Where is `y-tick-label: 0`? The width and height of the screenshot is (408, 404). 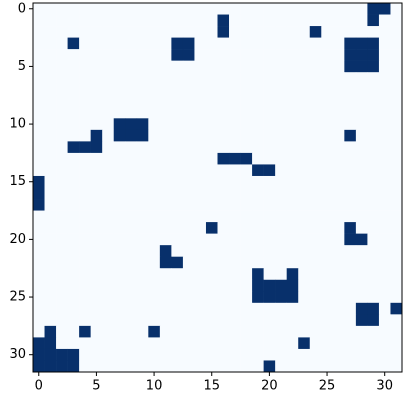
y-tick-label: 0 is located at coordinates (22, 8).